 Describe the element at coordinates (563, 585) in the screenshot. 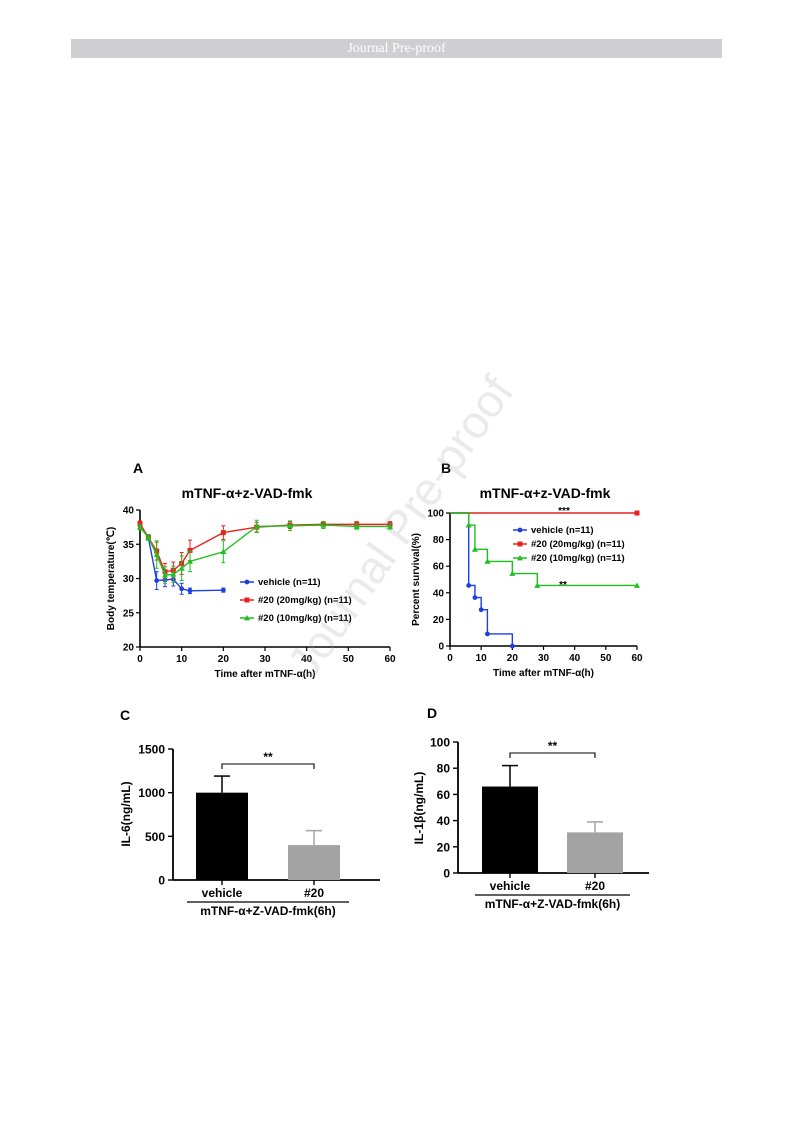

I see `b-significance-10mg: **` at that location.